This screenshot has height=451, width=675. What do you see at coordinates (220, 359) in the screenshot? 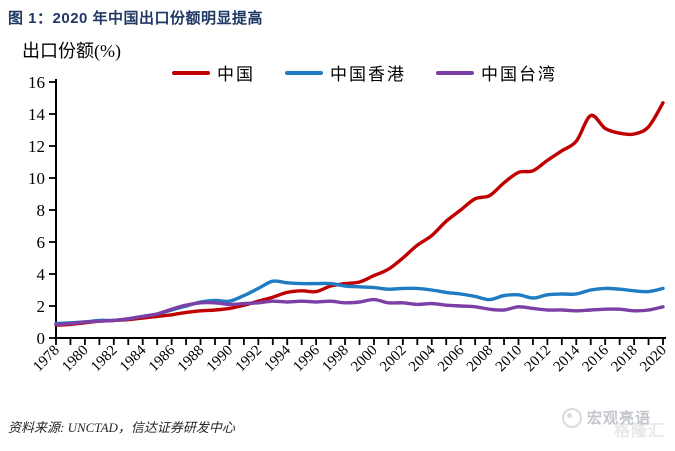
I see `svg-text: 1990` at bounding box center [220, 359].